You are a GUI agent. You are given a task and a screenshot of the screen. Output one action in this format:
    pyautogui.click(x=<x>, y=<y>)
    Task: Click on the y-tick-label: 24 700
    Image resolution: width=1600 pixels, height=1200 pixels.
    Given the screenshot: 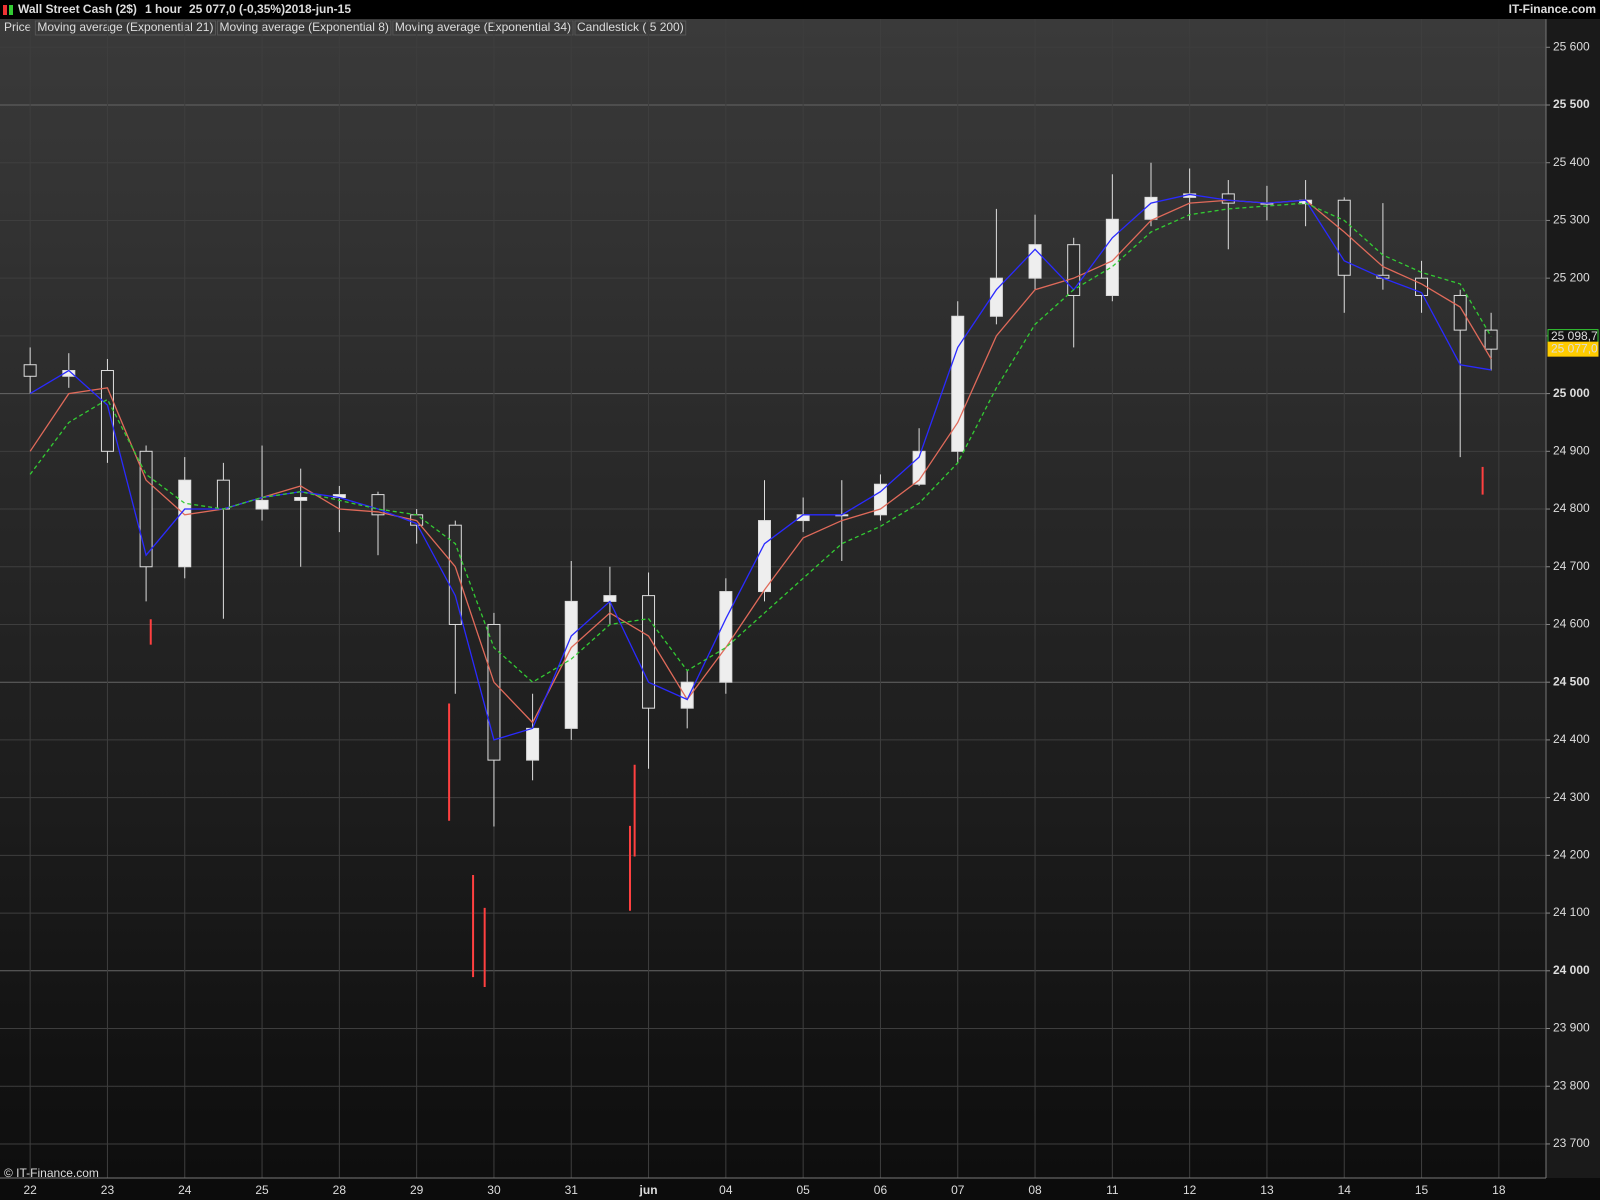 What is the action you would take?
    pyautogui.click(x=1571, y=566)
    